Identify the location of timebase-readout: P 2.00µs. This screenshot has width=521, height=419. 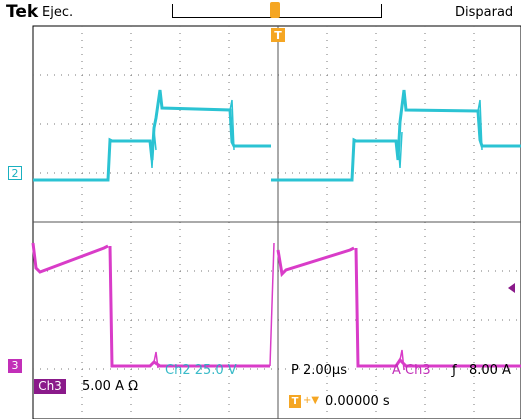
(319, 370).